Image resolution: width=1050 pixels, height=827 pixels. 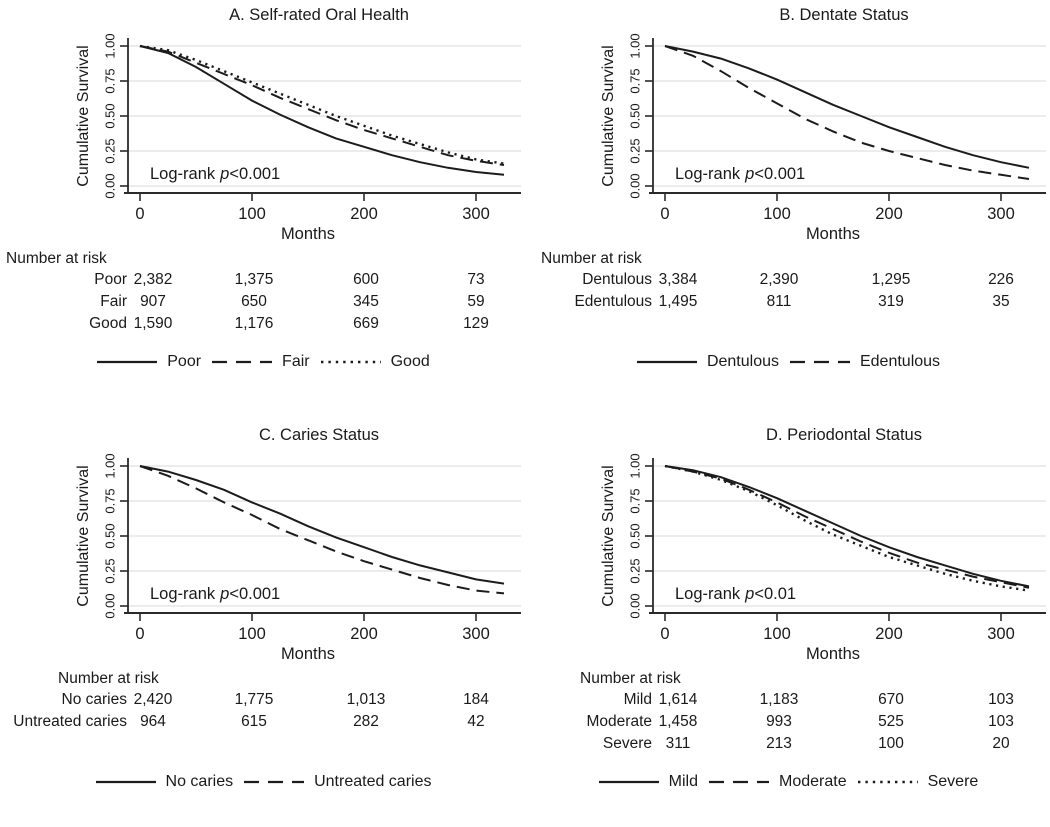 I want to click on risk-value: 907, so click(x=153, y=301).